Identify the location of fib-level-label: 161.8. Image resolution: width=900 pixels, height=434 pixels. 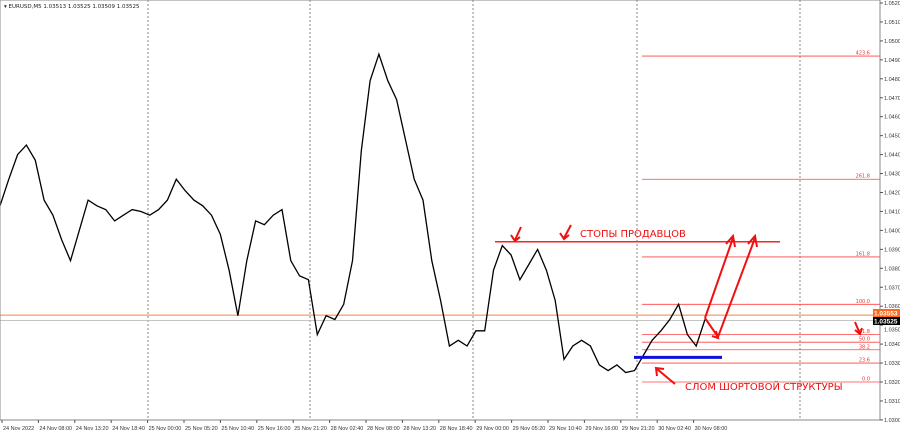
(863, 254).